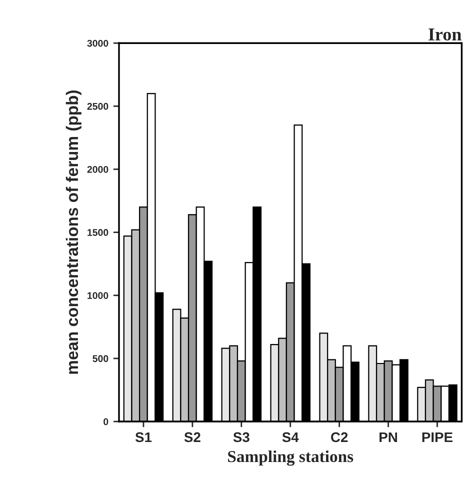 This screenshot has width=476, height=479. I want to click on x-tick-label: C2, so click(339, 437).